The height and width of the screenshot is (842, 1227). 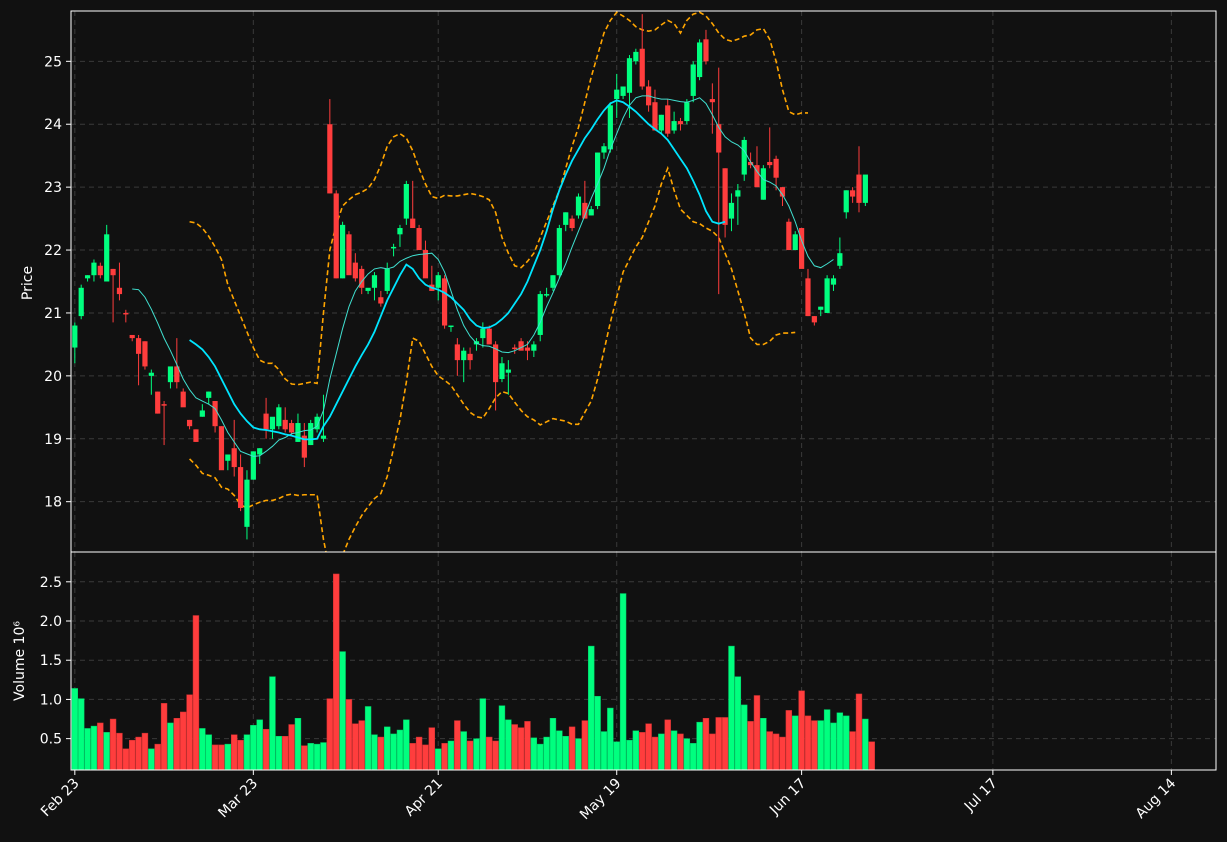 What do you see at coordinates (53, 125) in the screenshot?
I see `price-tick-label: 24` at bounding box center [53, 125].